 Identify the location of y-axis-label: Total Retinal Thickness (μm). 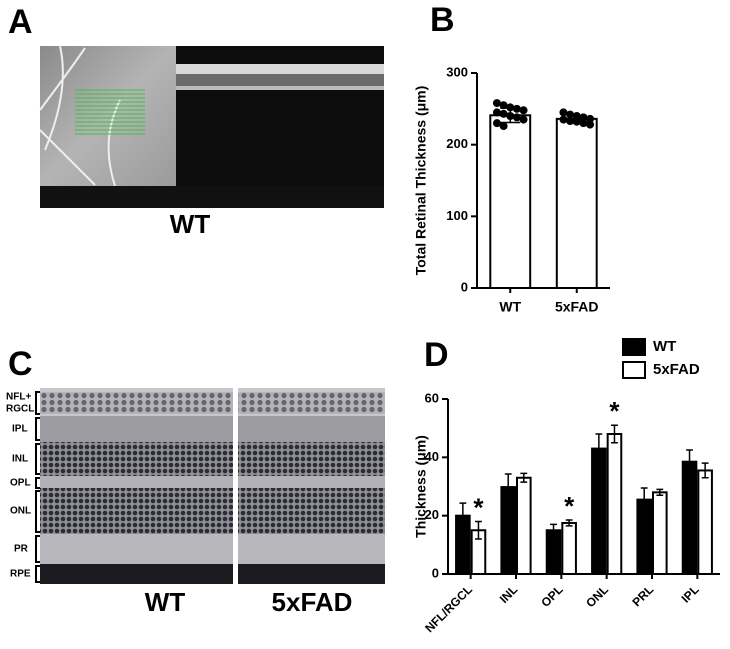
(421, 181).